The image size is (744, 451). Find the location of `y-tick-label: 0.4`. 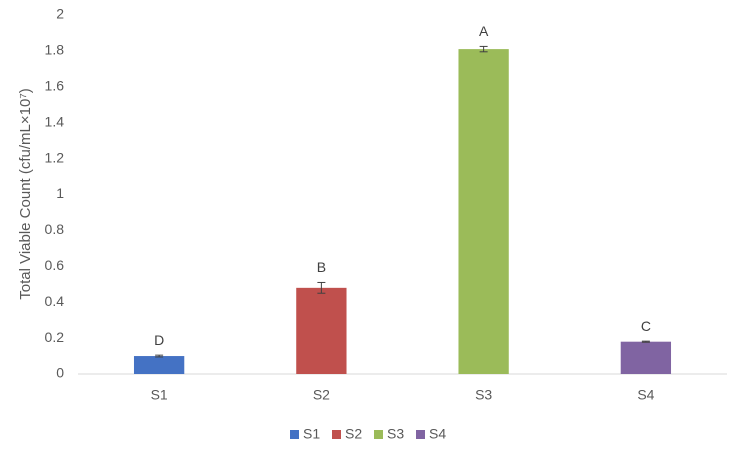

y-tick-label: 0.4 is located at coordinates (55, 301).